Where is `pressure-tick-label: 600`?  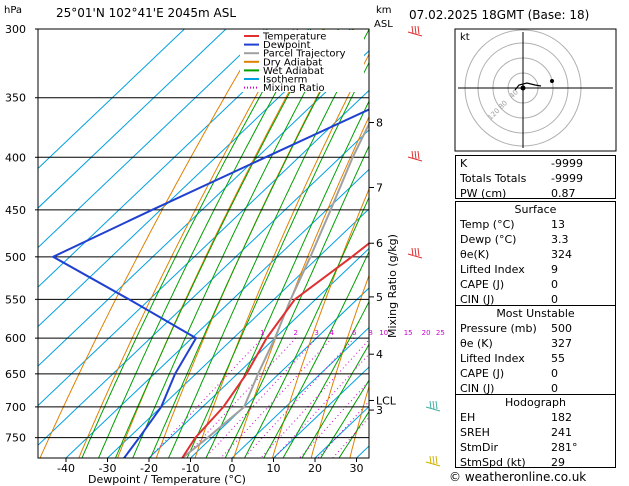 pressure-tick-label: 600 is located at coordinates (15, 338).